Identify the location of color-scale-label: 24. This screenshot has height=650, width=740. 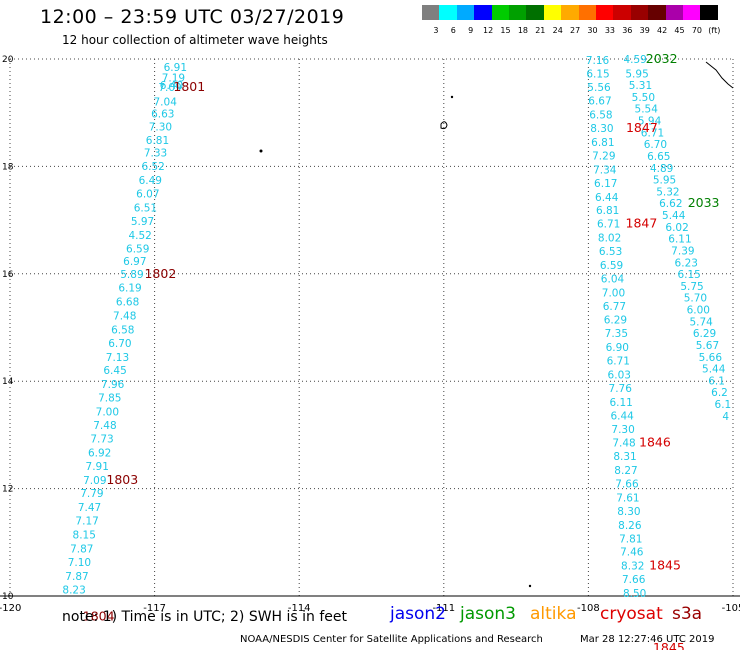
(557, 30).